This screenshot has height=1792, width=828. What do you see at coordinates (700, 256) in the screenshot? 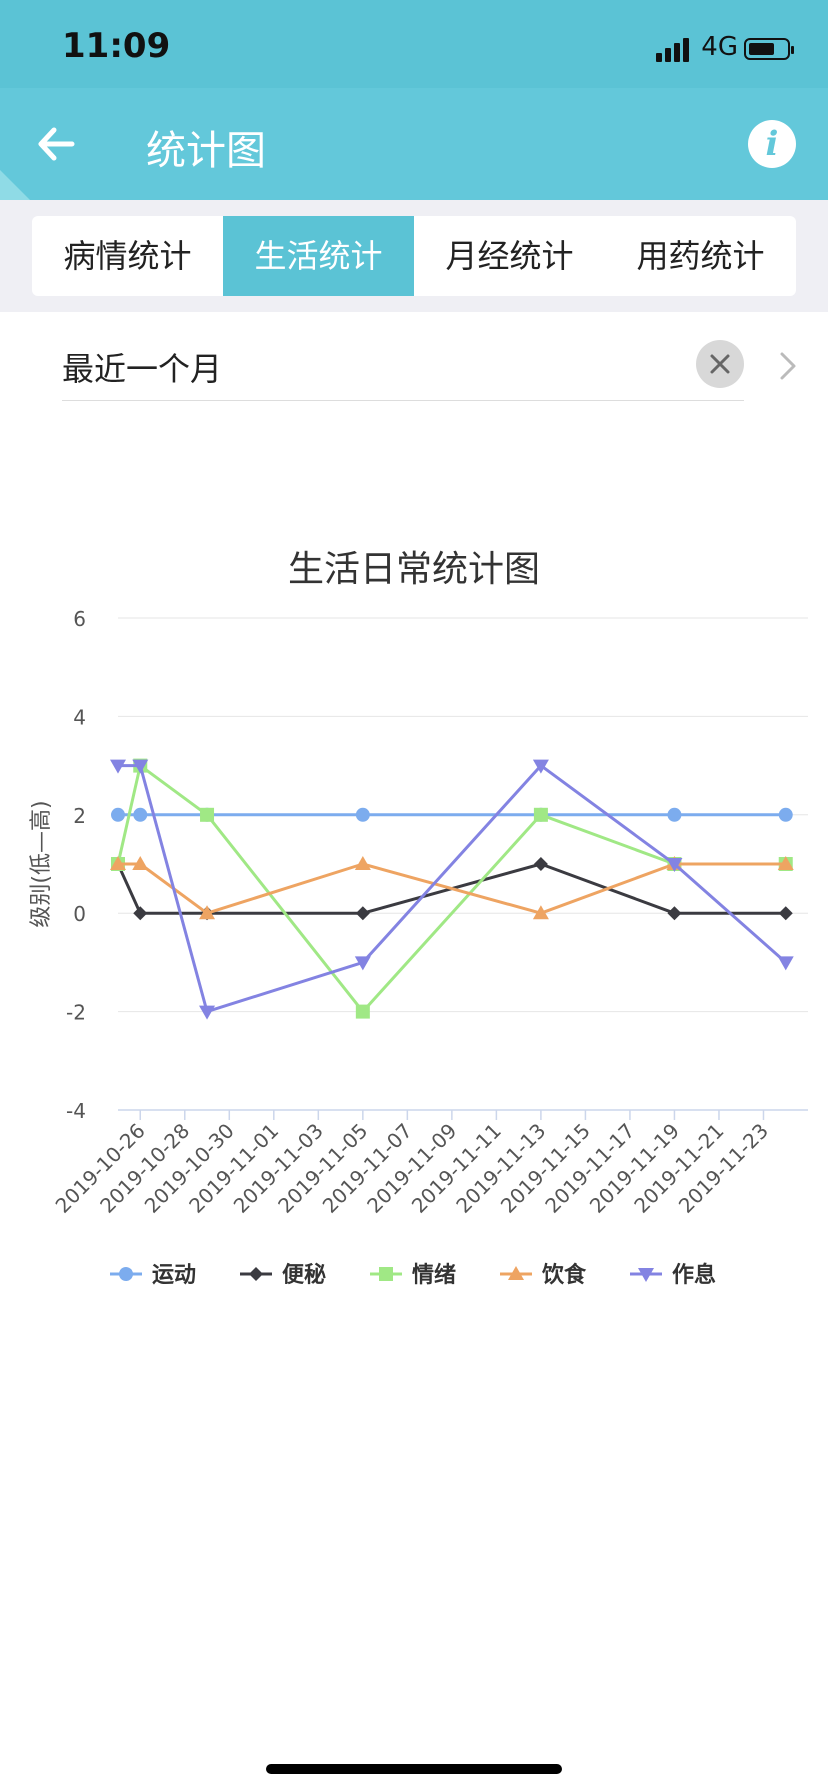
I see `tab-medication-stats: 用药统计` at bounding box center [700, 256].